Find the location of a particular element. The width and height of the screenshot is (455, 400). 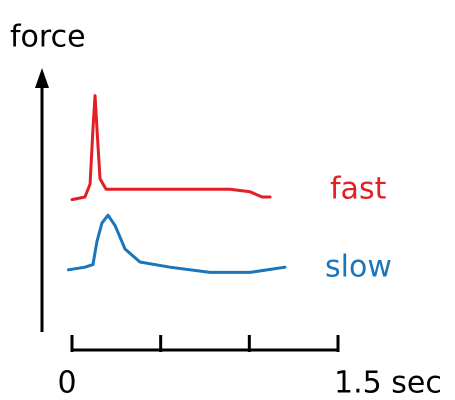

x-tick-label: 0 is located at coordinates (66, 383).